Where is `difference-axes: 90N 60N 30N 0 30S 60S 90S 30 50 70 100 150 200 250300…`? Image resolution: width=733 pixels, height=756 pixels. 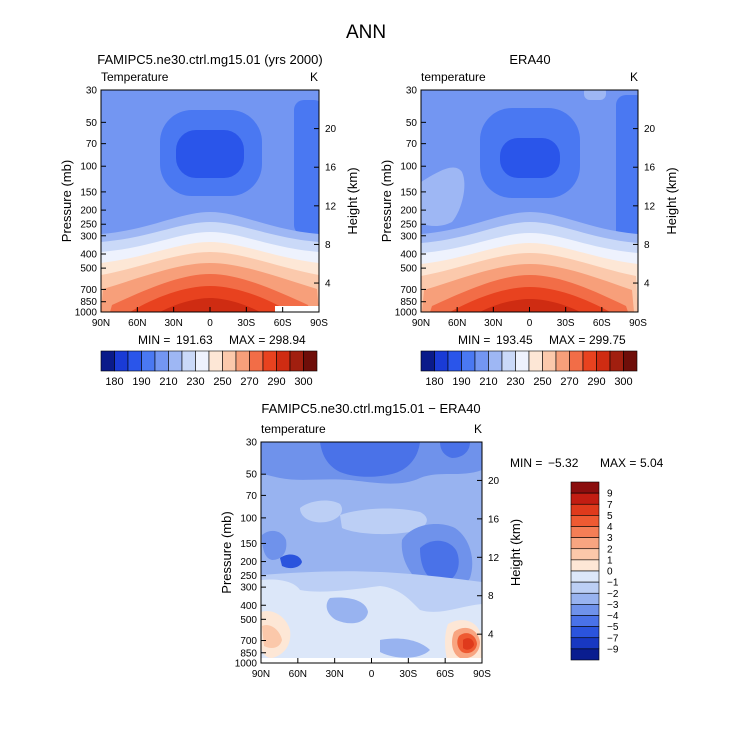
difference-axes: 90N 60N 30N 0 30S 60S 90S 30 50 70 100 150 200 250300… is located at coordinates (371, 559).